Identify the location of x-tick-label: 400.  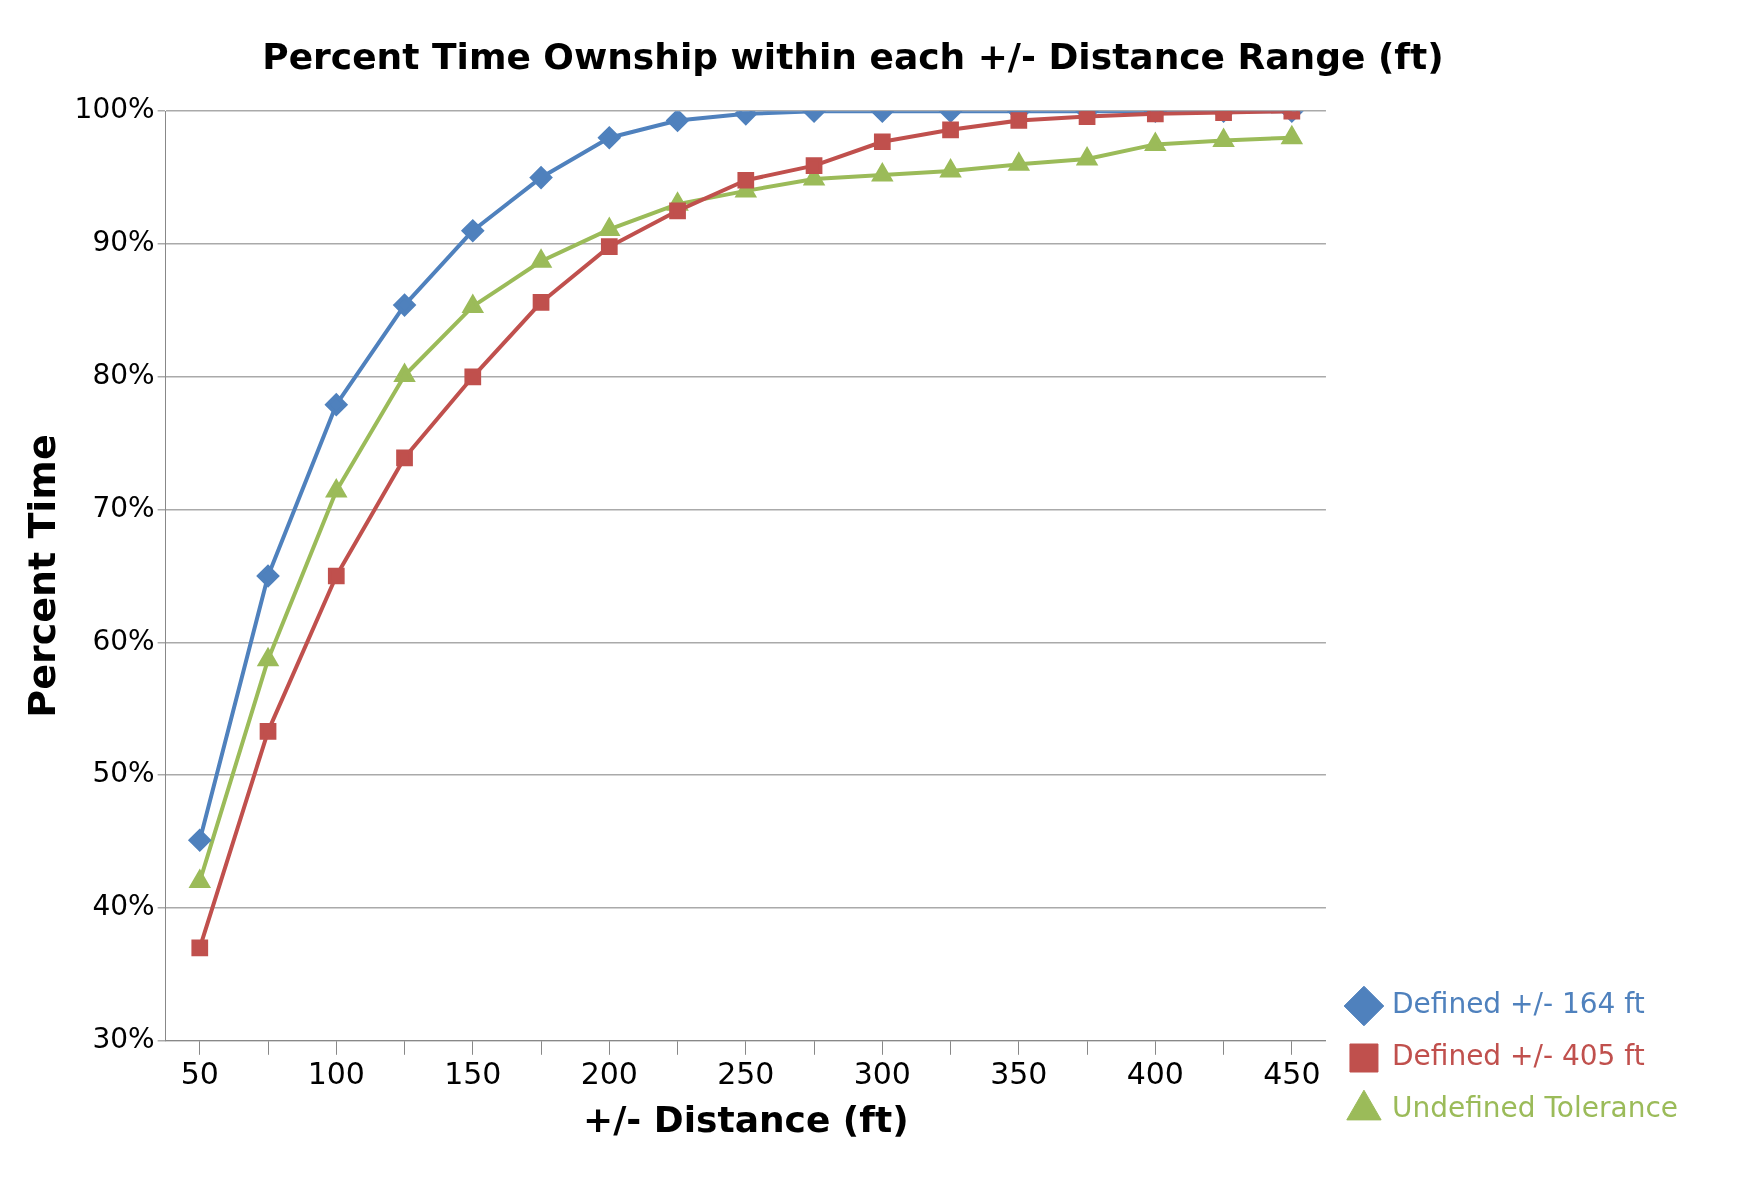
(1155, 1073).